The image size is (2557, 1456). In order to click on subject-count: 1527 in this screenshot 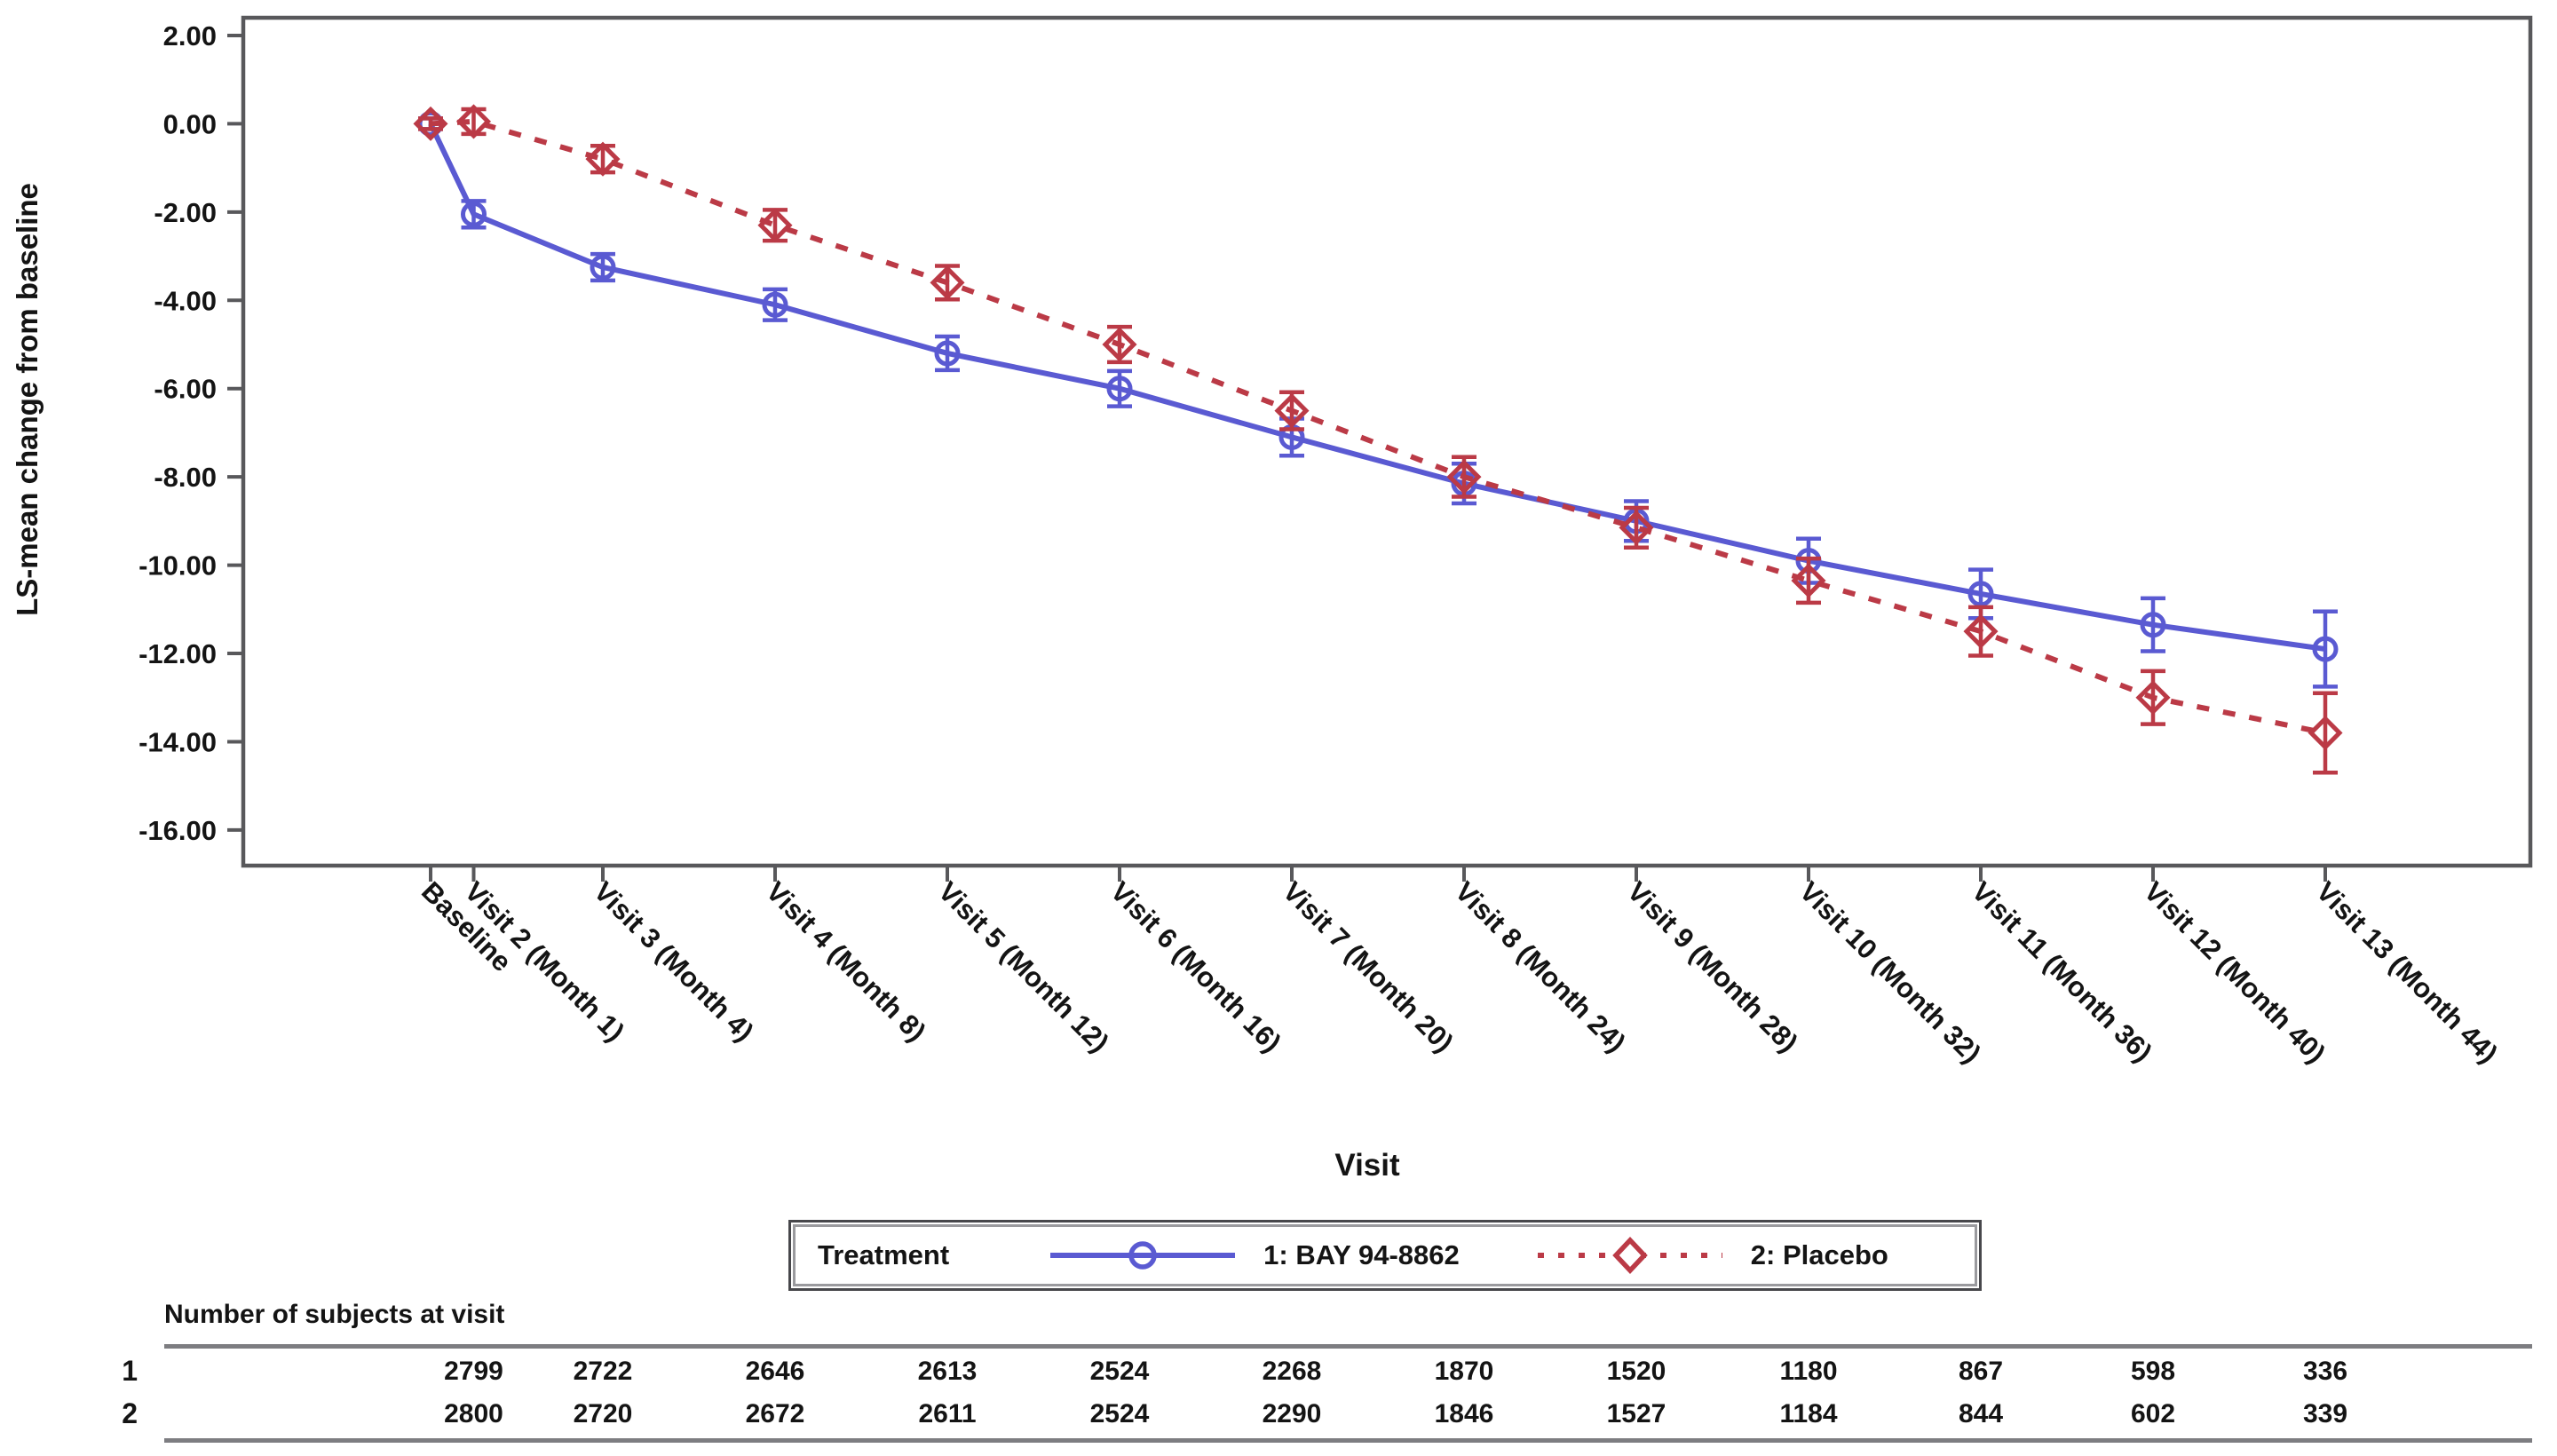, I will do `click(1636, 1413)`.